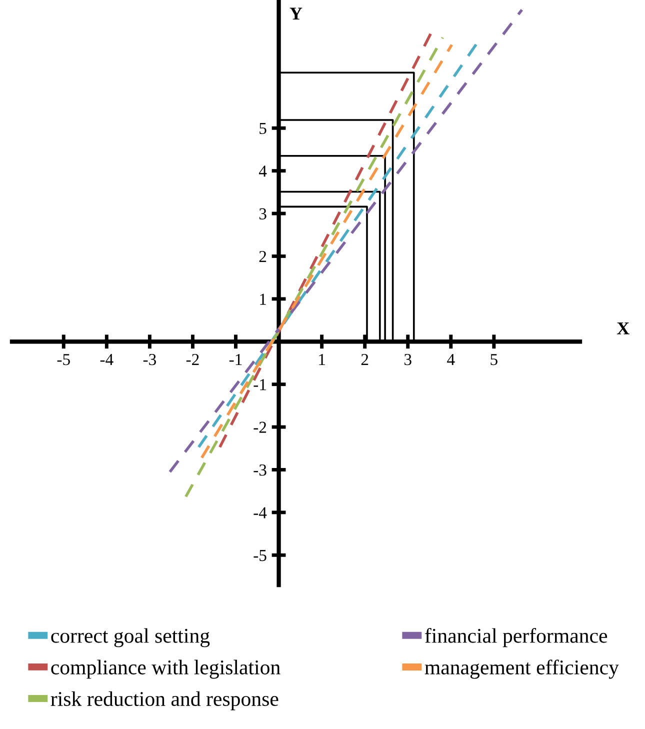  I want to click on legend-label: management efficiency, so click(521, 669).